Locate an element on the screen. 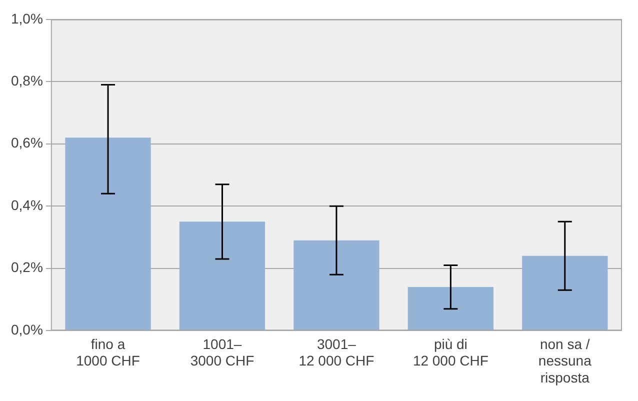  y-tick-label: 0,2% is located at coordinates (26, 267).